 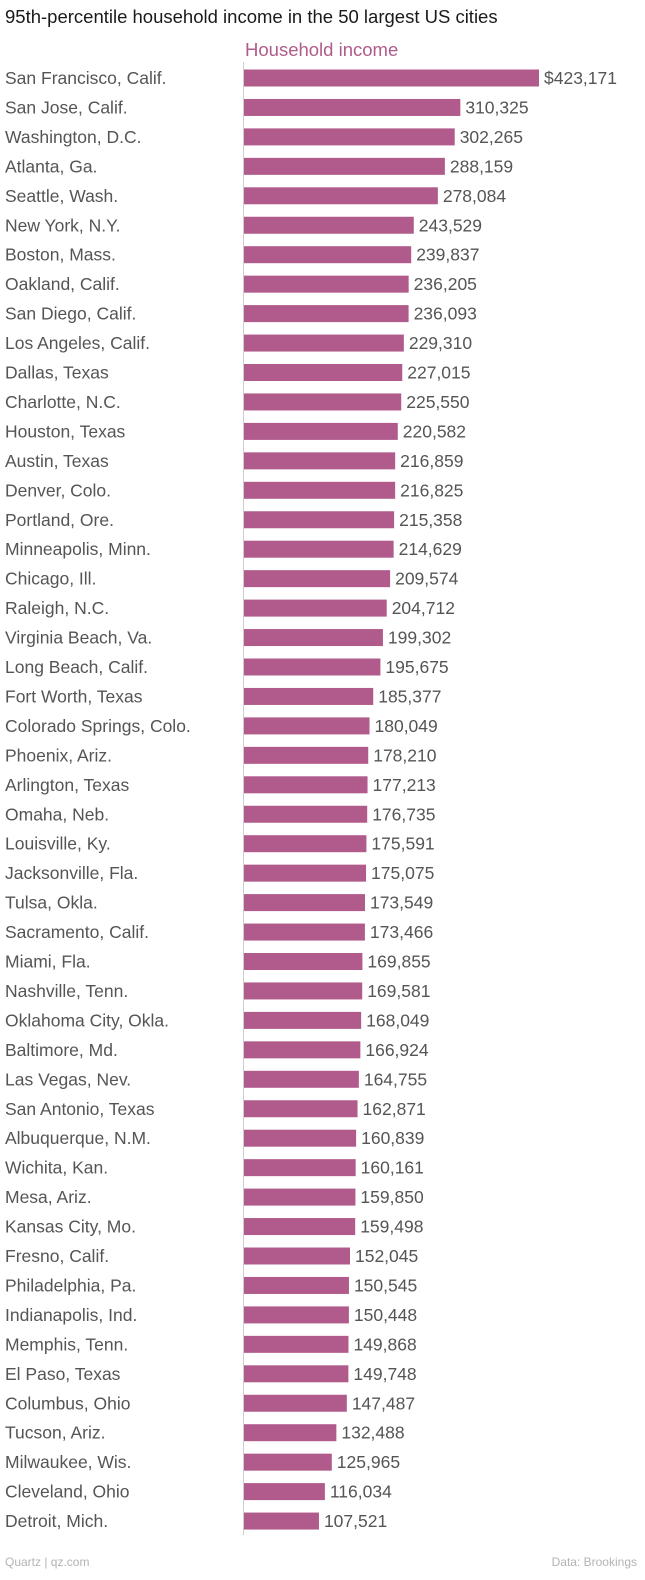 I want to click on value-label: 175,591, so click(x=402, y=844).